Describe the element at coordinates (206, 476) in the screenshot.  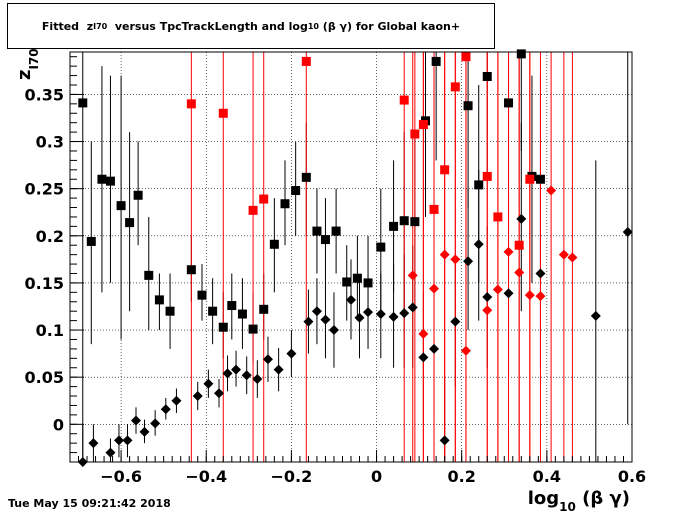
I see `x-tick-label: −0.4` at that location.